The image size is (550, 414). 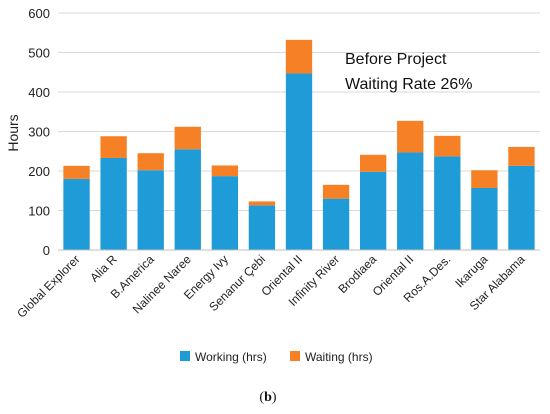 I want to click on figure-caption: (b), so click(x=267, y=397).